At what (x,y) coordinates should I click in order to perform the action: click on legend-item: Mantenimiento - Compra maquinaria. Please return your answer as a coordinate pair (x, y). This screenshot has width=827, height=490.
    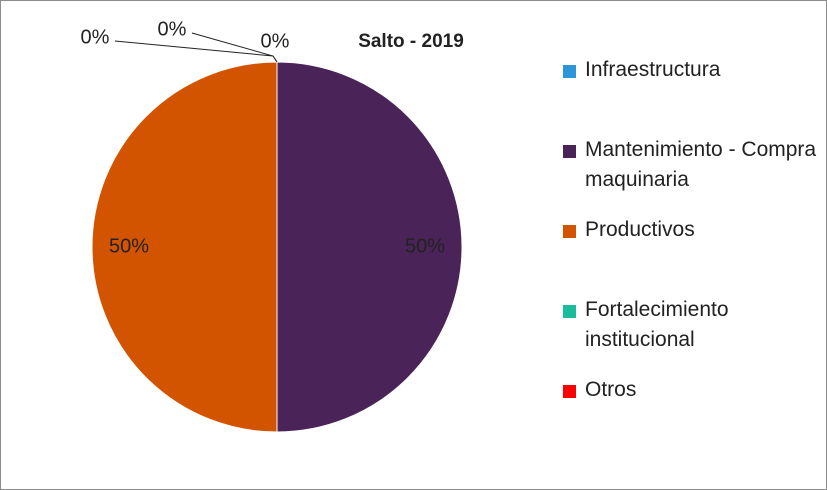
    Looking at the image, I should click on (694, 165).